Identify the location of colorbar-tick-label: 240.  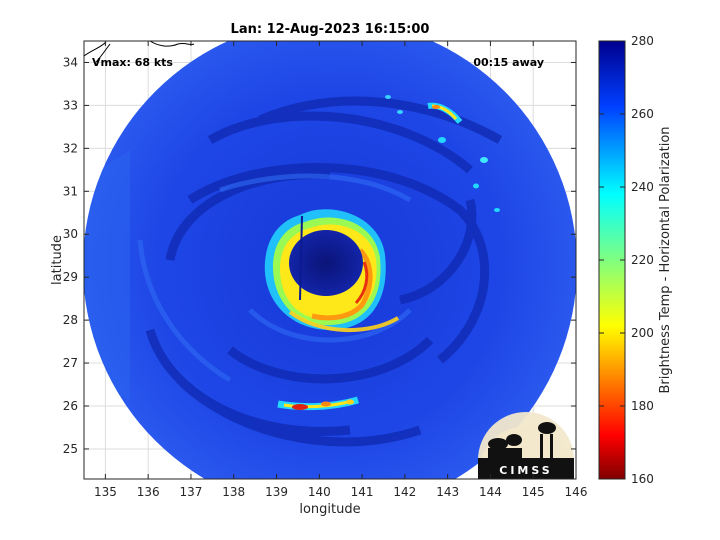
(642, 187).